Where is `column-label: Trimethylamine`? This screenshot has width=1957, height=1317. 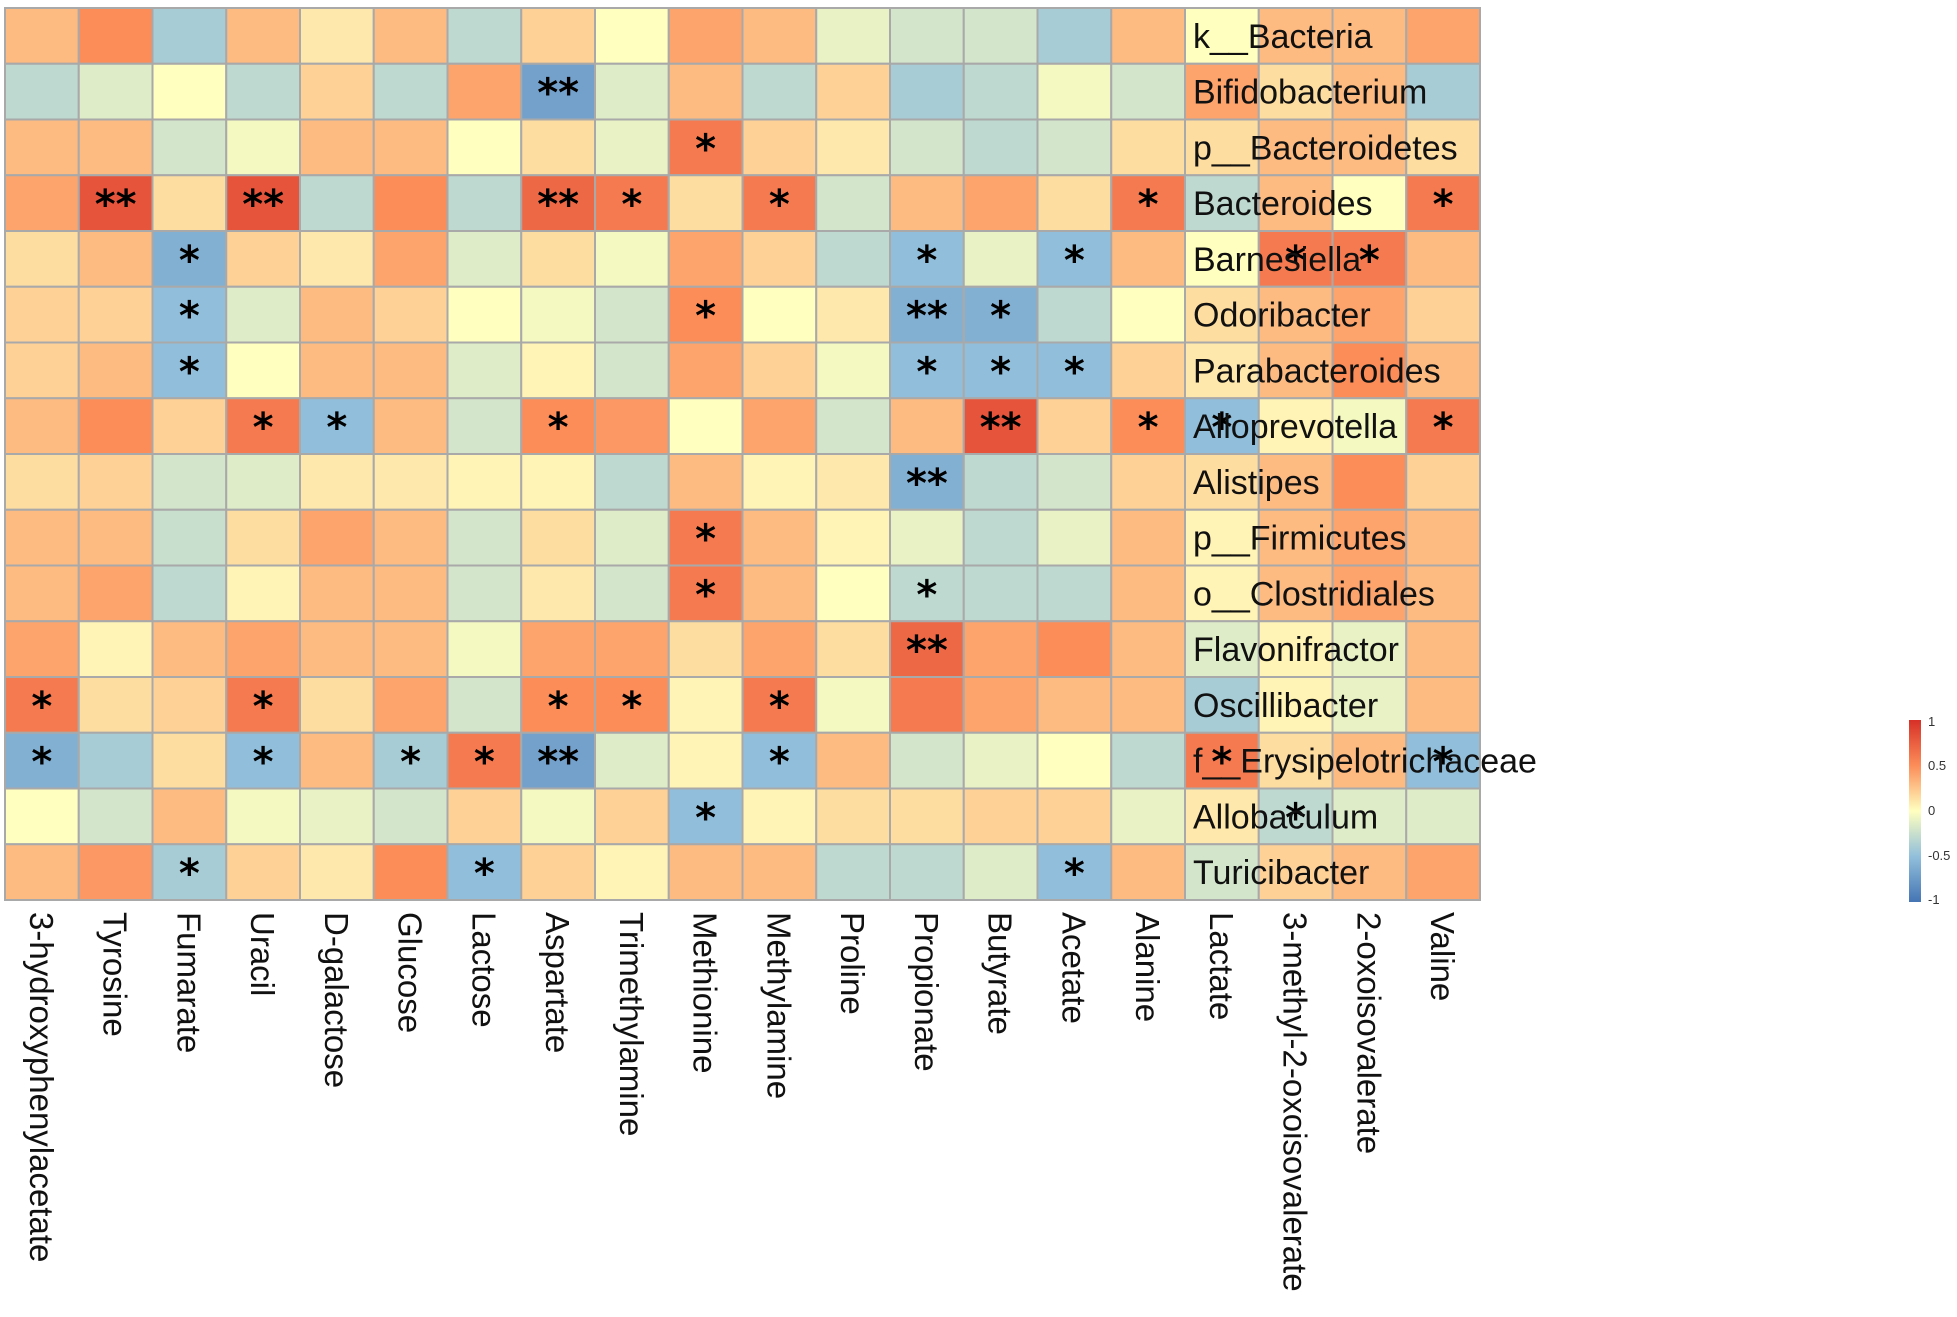 column-label: Trimethylamine is located at coordinates (631, 1024).